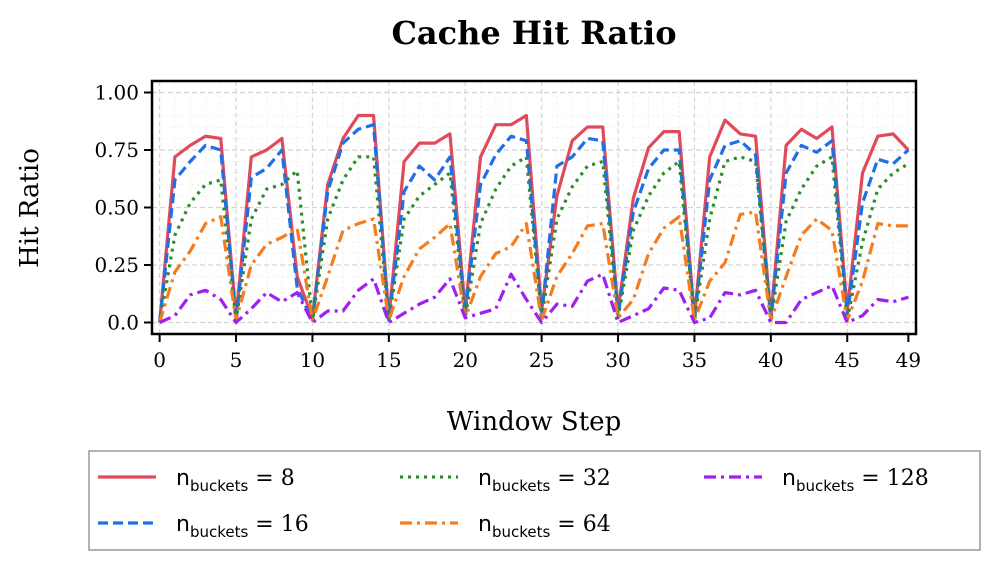 The width and height of the screenshot is (997, 568). Describe the element at coordinates (271, 478) in the screenshot. I see `legend-label-value: = 8` at that location.